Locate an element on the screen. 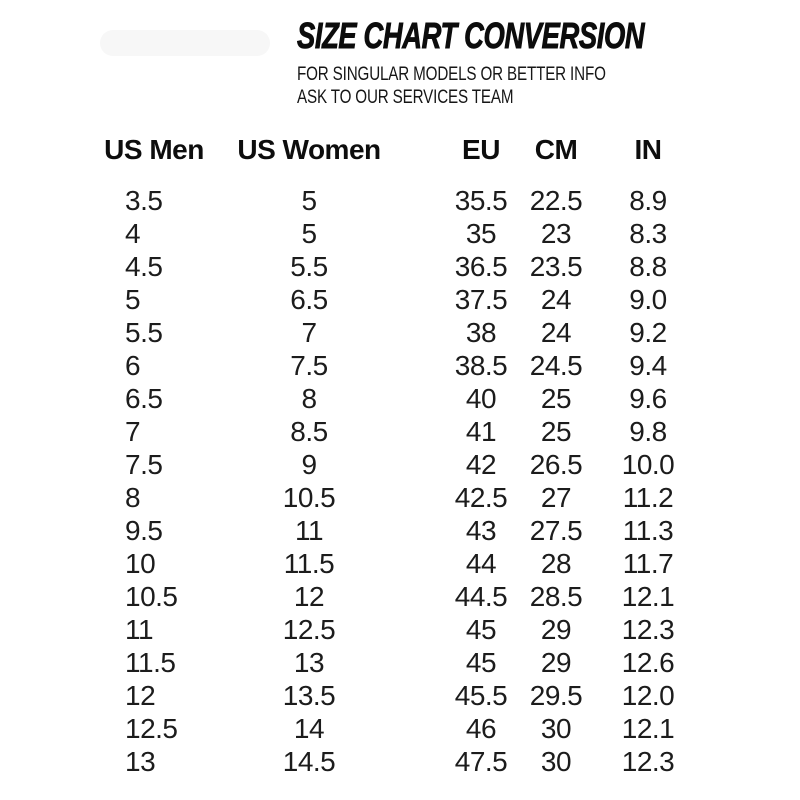 The width and height of the screenshot is (800, 800). table-cell-us-men: 9.5 is located at coordinates (144, 530).